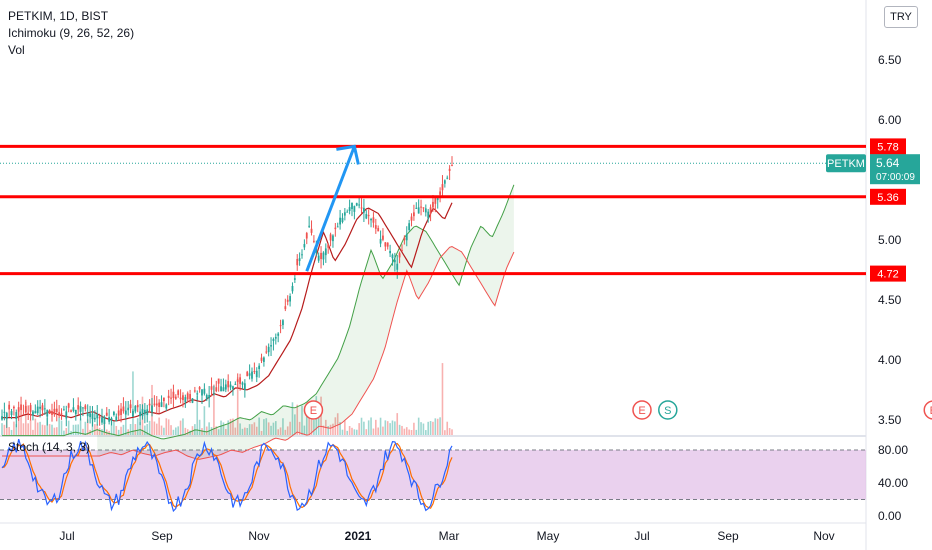 The height and width of the screenshot is (550, 932). What do you see at coordinates (348, 154) in the screenshot?
I see `trend-arrow-head` at bounding box center [348, 154].